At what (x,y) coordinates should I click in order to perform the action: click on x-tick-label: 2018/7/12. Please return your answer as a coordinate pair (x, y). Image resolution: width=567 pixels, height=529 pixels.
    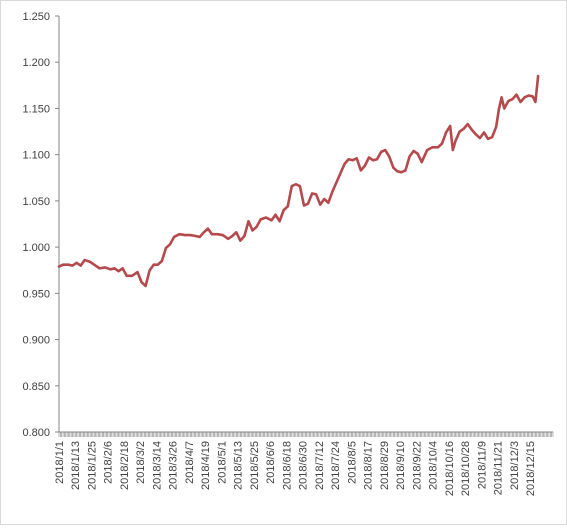
    Looking at the image, I should click on (320, 465).